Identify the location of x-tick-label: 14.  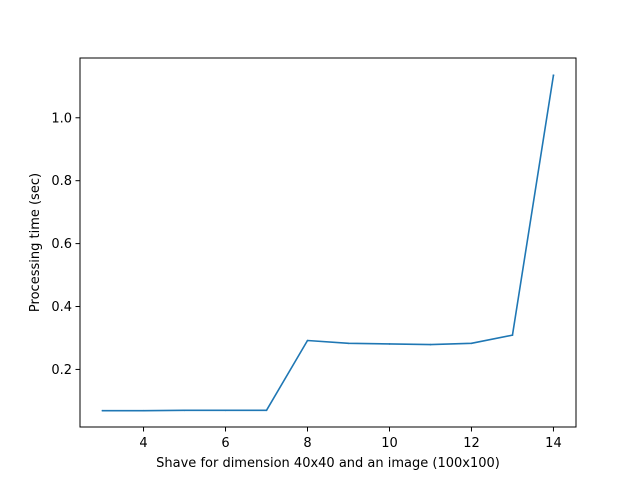
(553, 443).